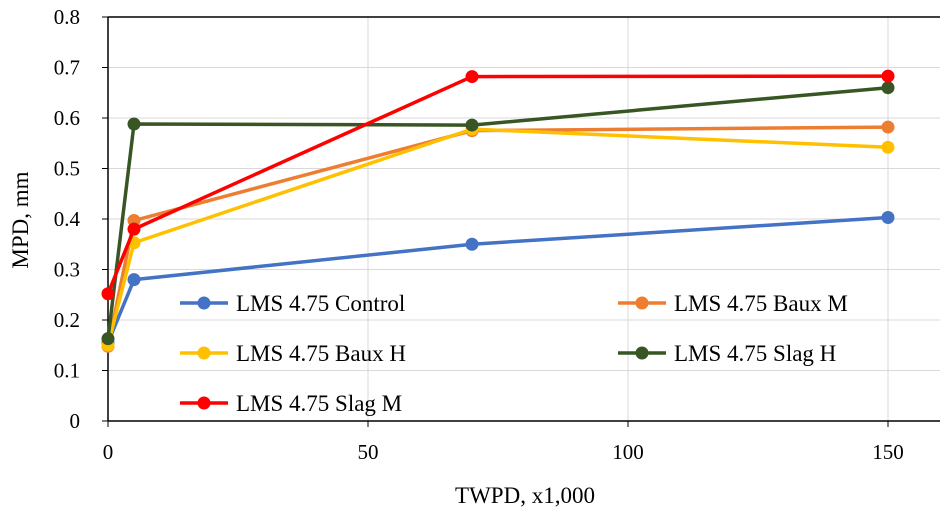  I want to click on y-tick-label: 0.4, so click(67, 219).